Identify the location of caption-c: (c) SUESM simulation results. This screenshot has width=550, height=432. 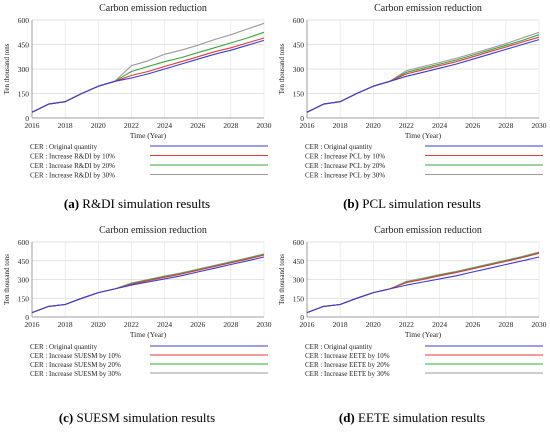
(137, 418).